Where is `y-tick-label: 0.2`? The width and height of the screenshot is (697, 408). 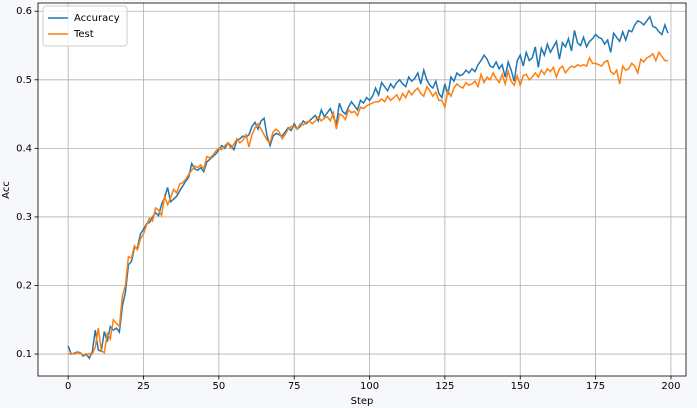 y-tick-label: 0.2 is located at coordinates (24, 285).